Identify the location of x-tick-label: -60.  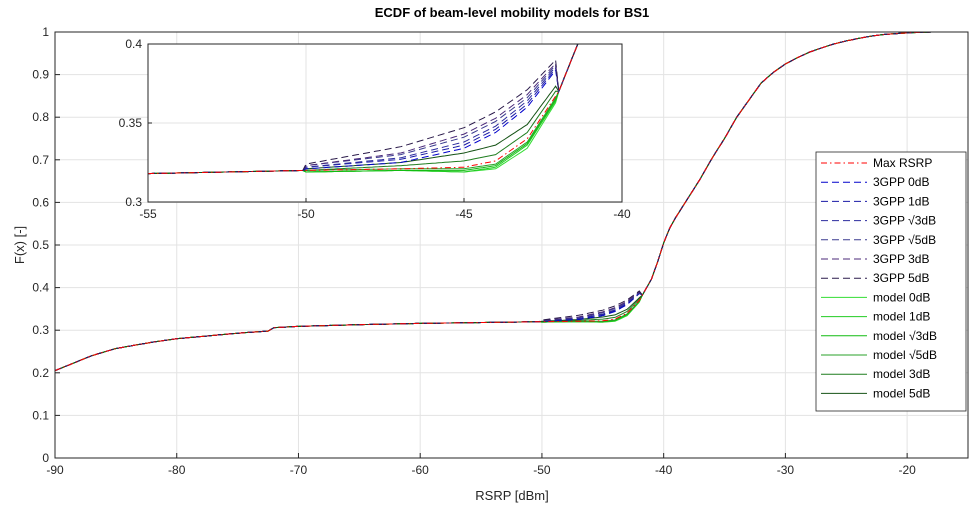
(421, 470).